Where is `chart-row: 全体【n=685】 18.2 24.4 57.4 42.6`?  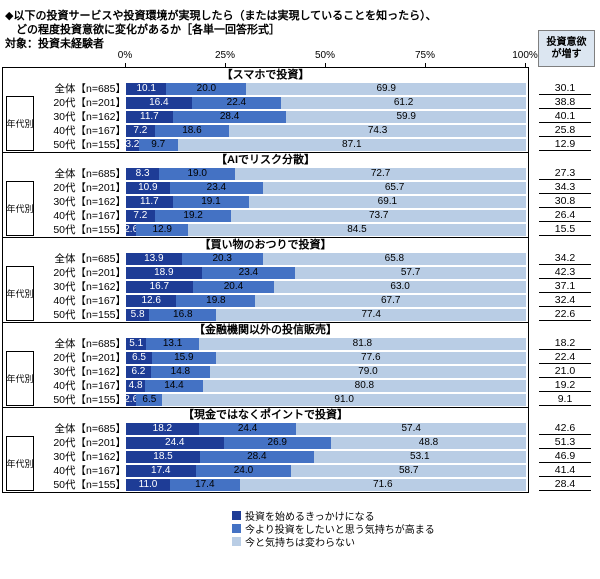
chart-row: 全体【n=685】 18.2 24.4 57.4 42.6 is located at coordinates (297, 429).